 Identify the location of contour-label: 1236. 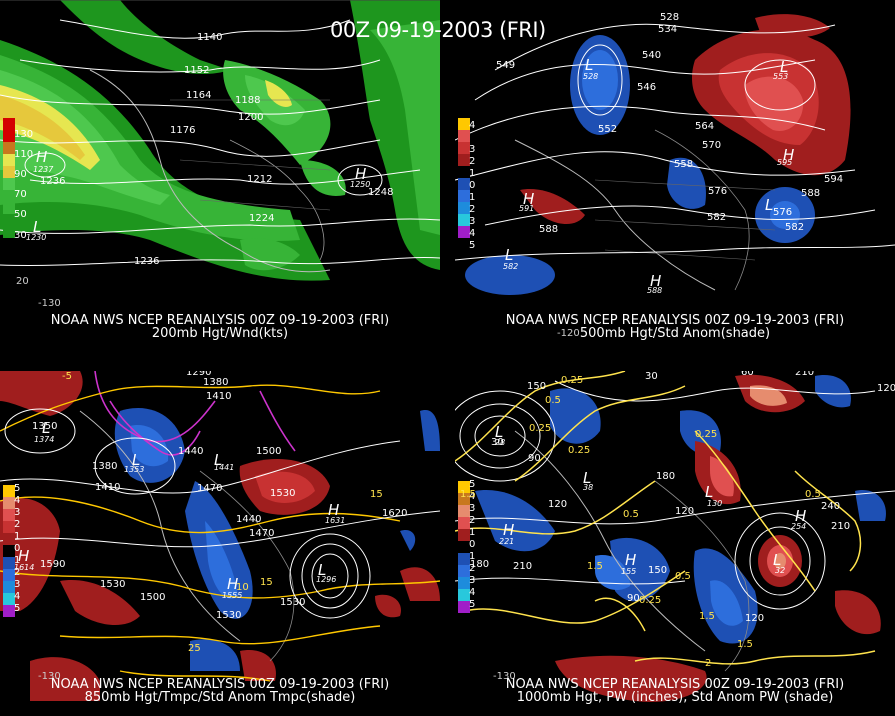
(147, 261).